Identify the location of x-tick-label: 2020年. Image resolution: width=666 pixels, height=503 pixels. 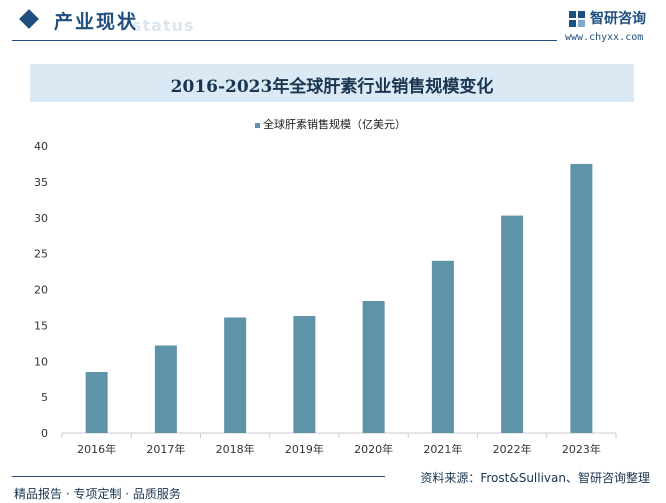
(373, 449).